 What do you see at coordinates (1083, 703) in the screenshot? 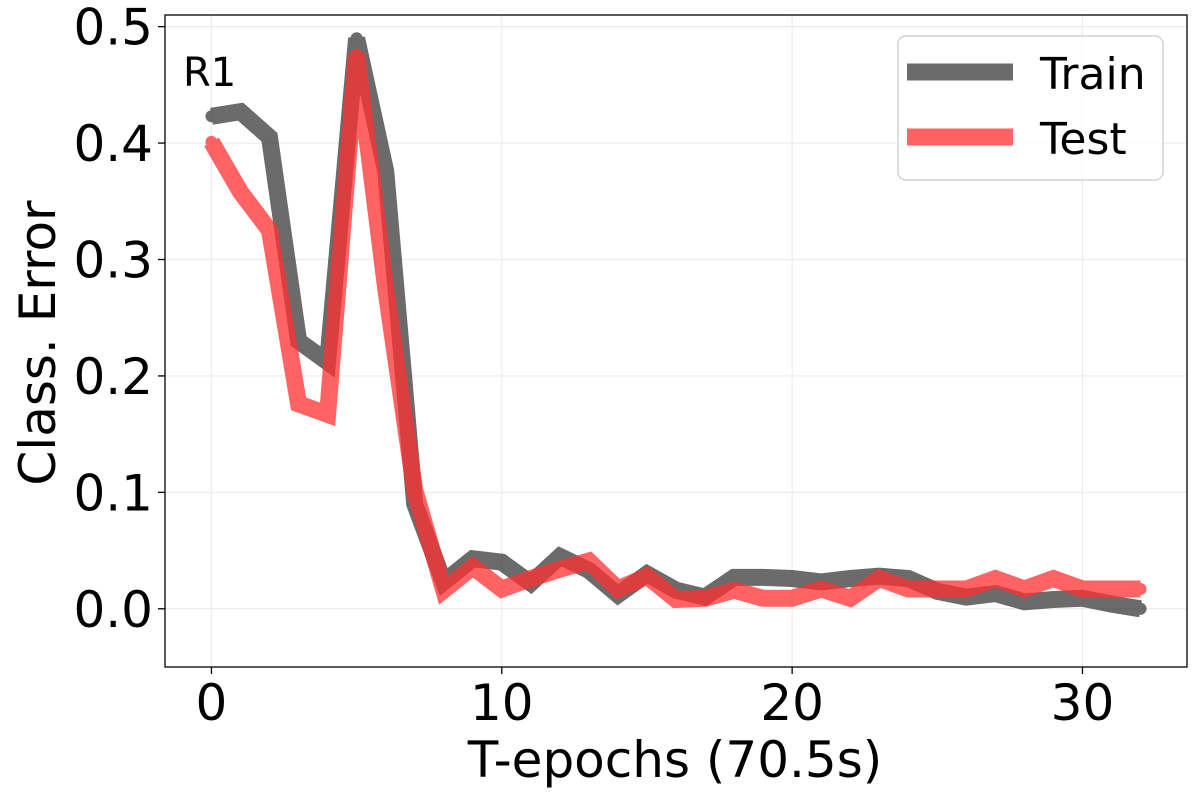
I see `x-tick-label: 30` at bounding box center [1083, 703].